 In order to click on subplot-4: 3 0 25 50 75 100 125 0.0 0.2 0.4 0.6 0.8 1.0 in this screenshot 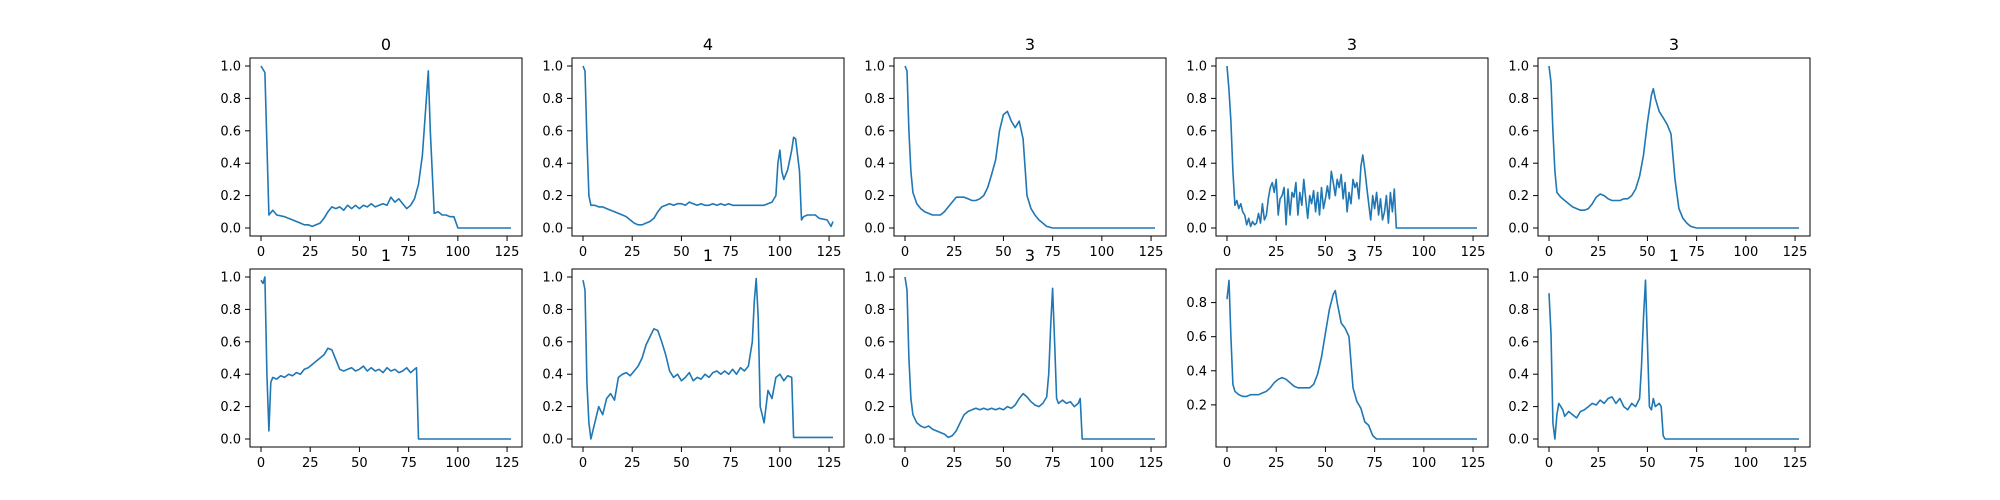, I will do `click(1337, 147)`.